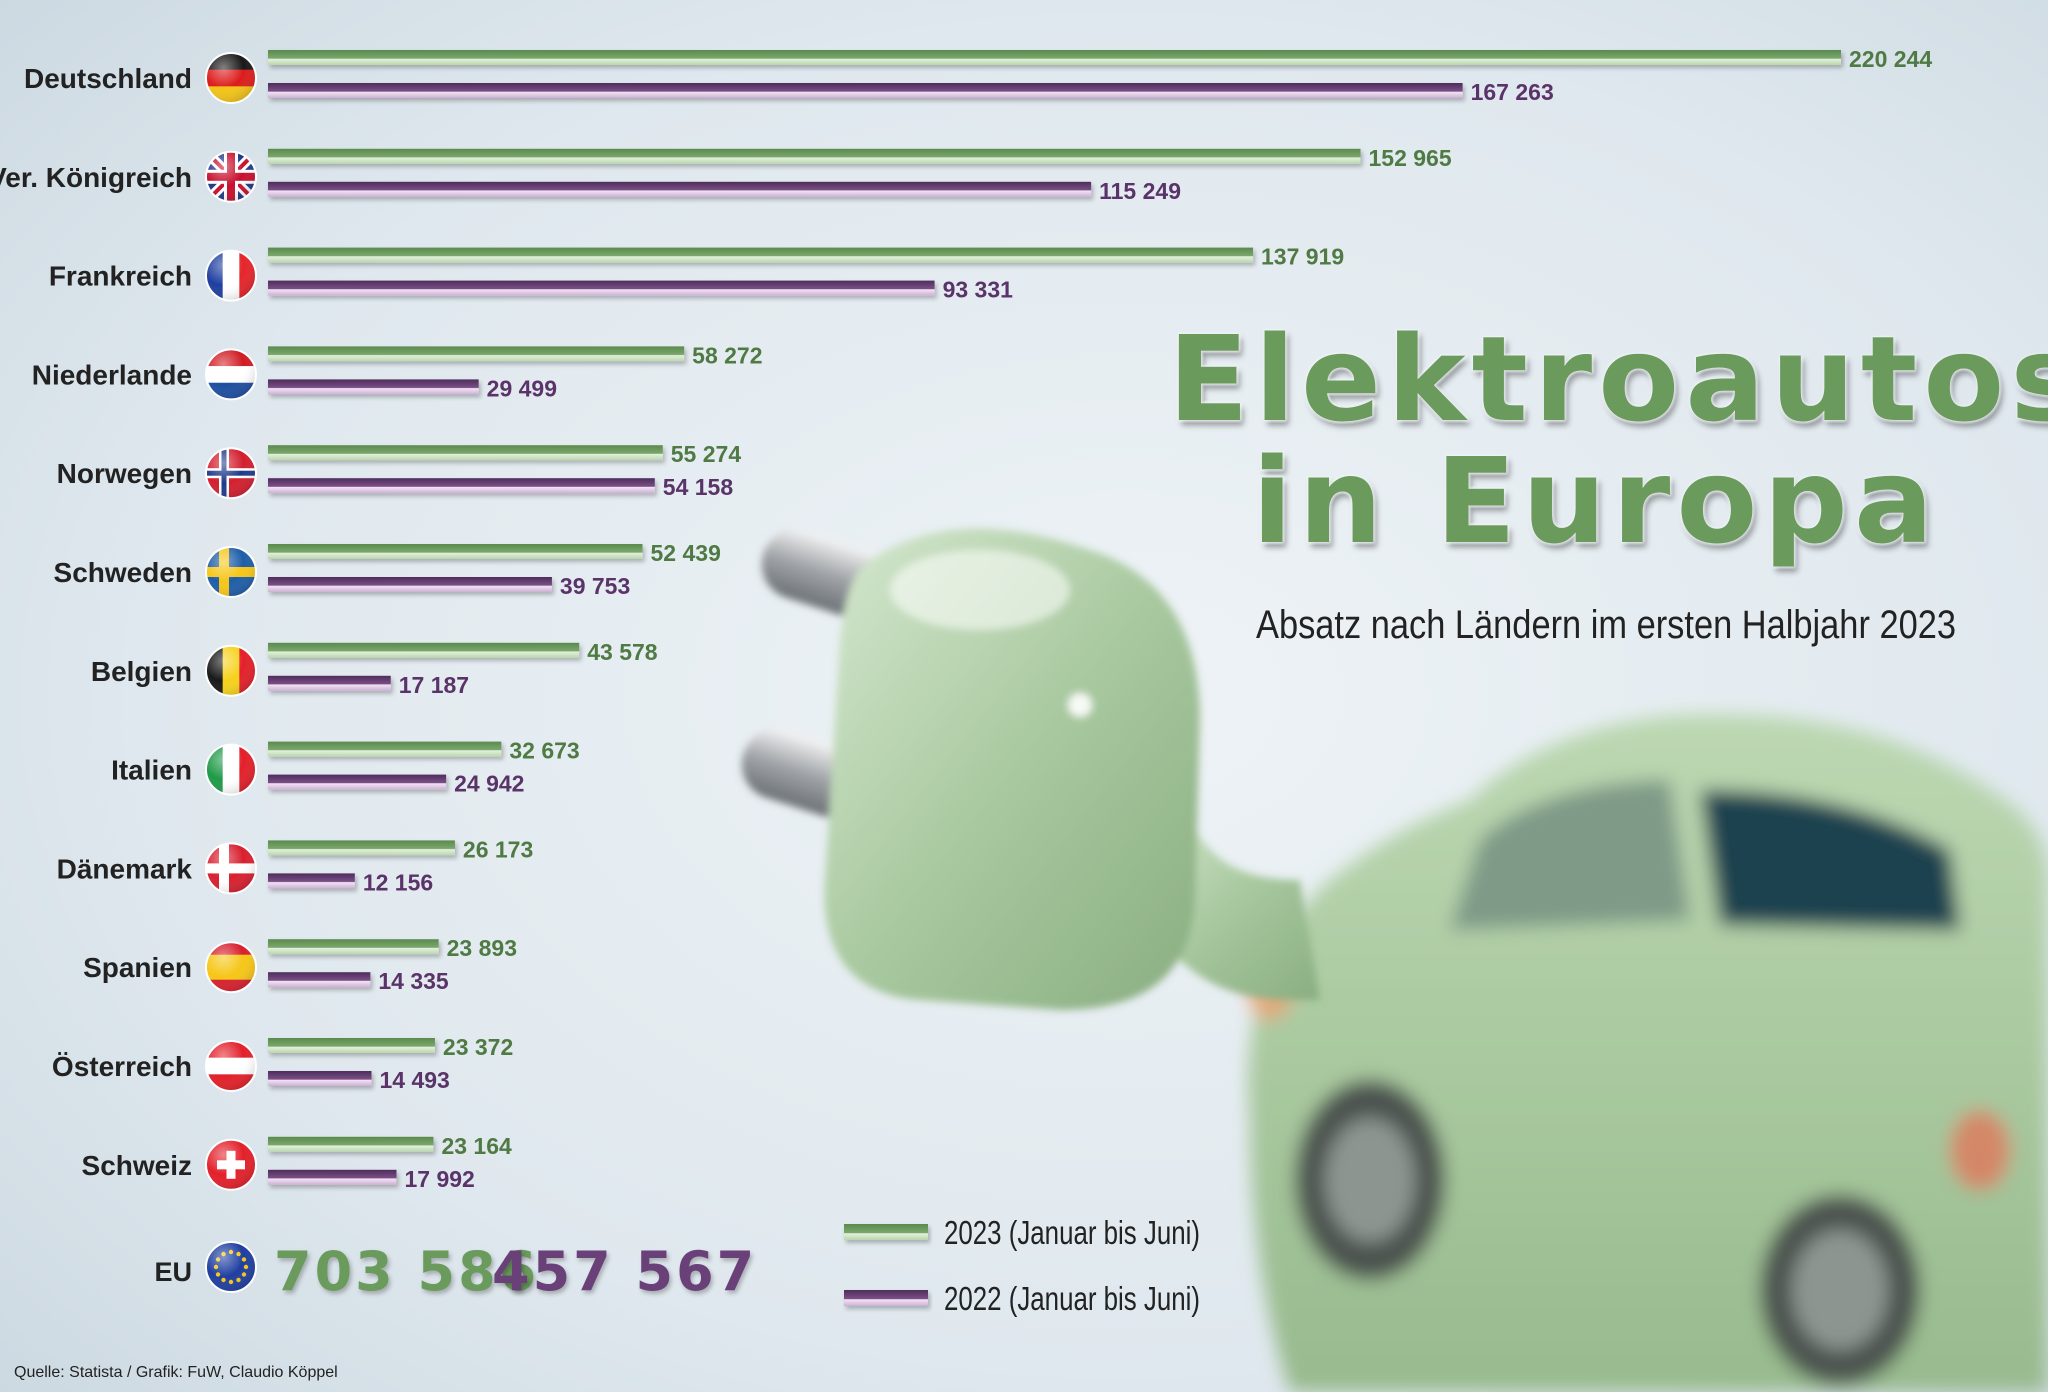 The height and width of the screenshot is (1392, 2048). Describe the element at coordinates (231, 572) in the screenshot. I see `sweden-flag-icon` at that location.